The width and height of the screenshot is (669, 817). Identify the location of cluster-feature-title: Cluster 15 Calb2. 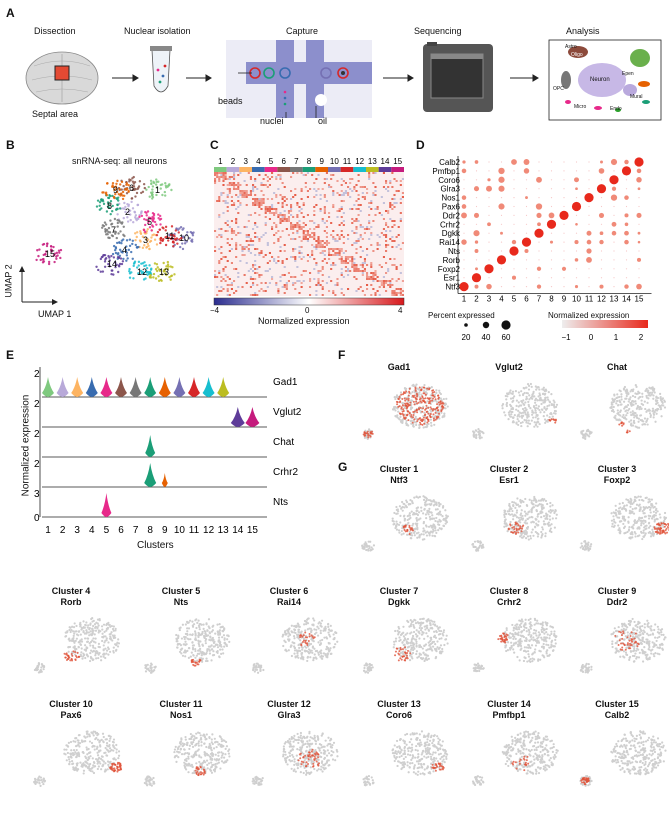
(615, 710).